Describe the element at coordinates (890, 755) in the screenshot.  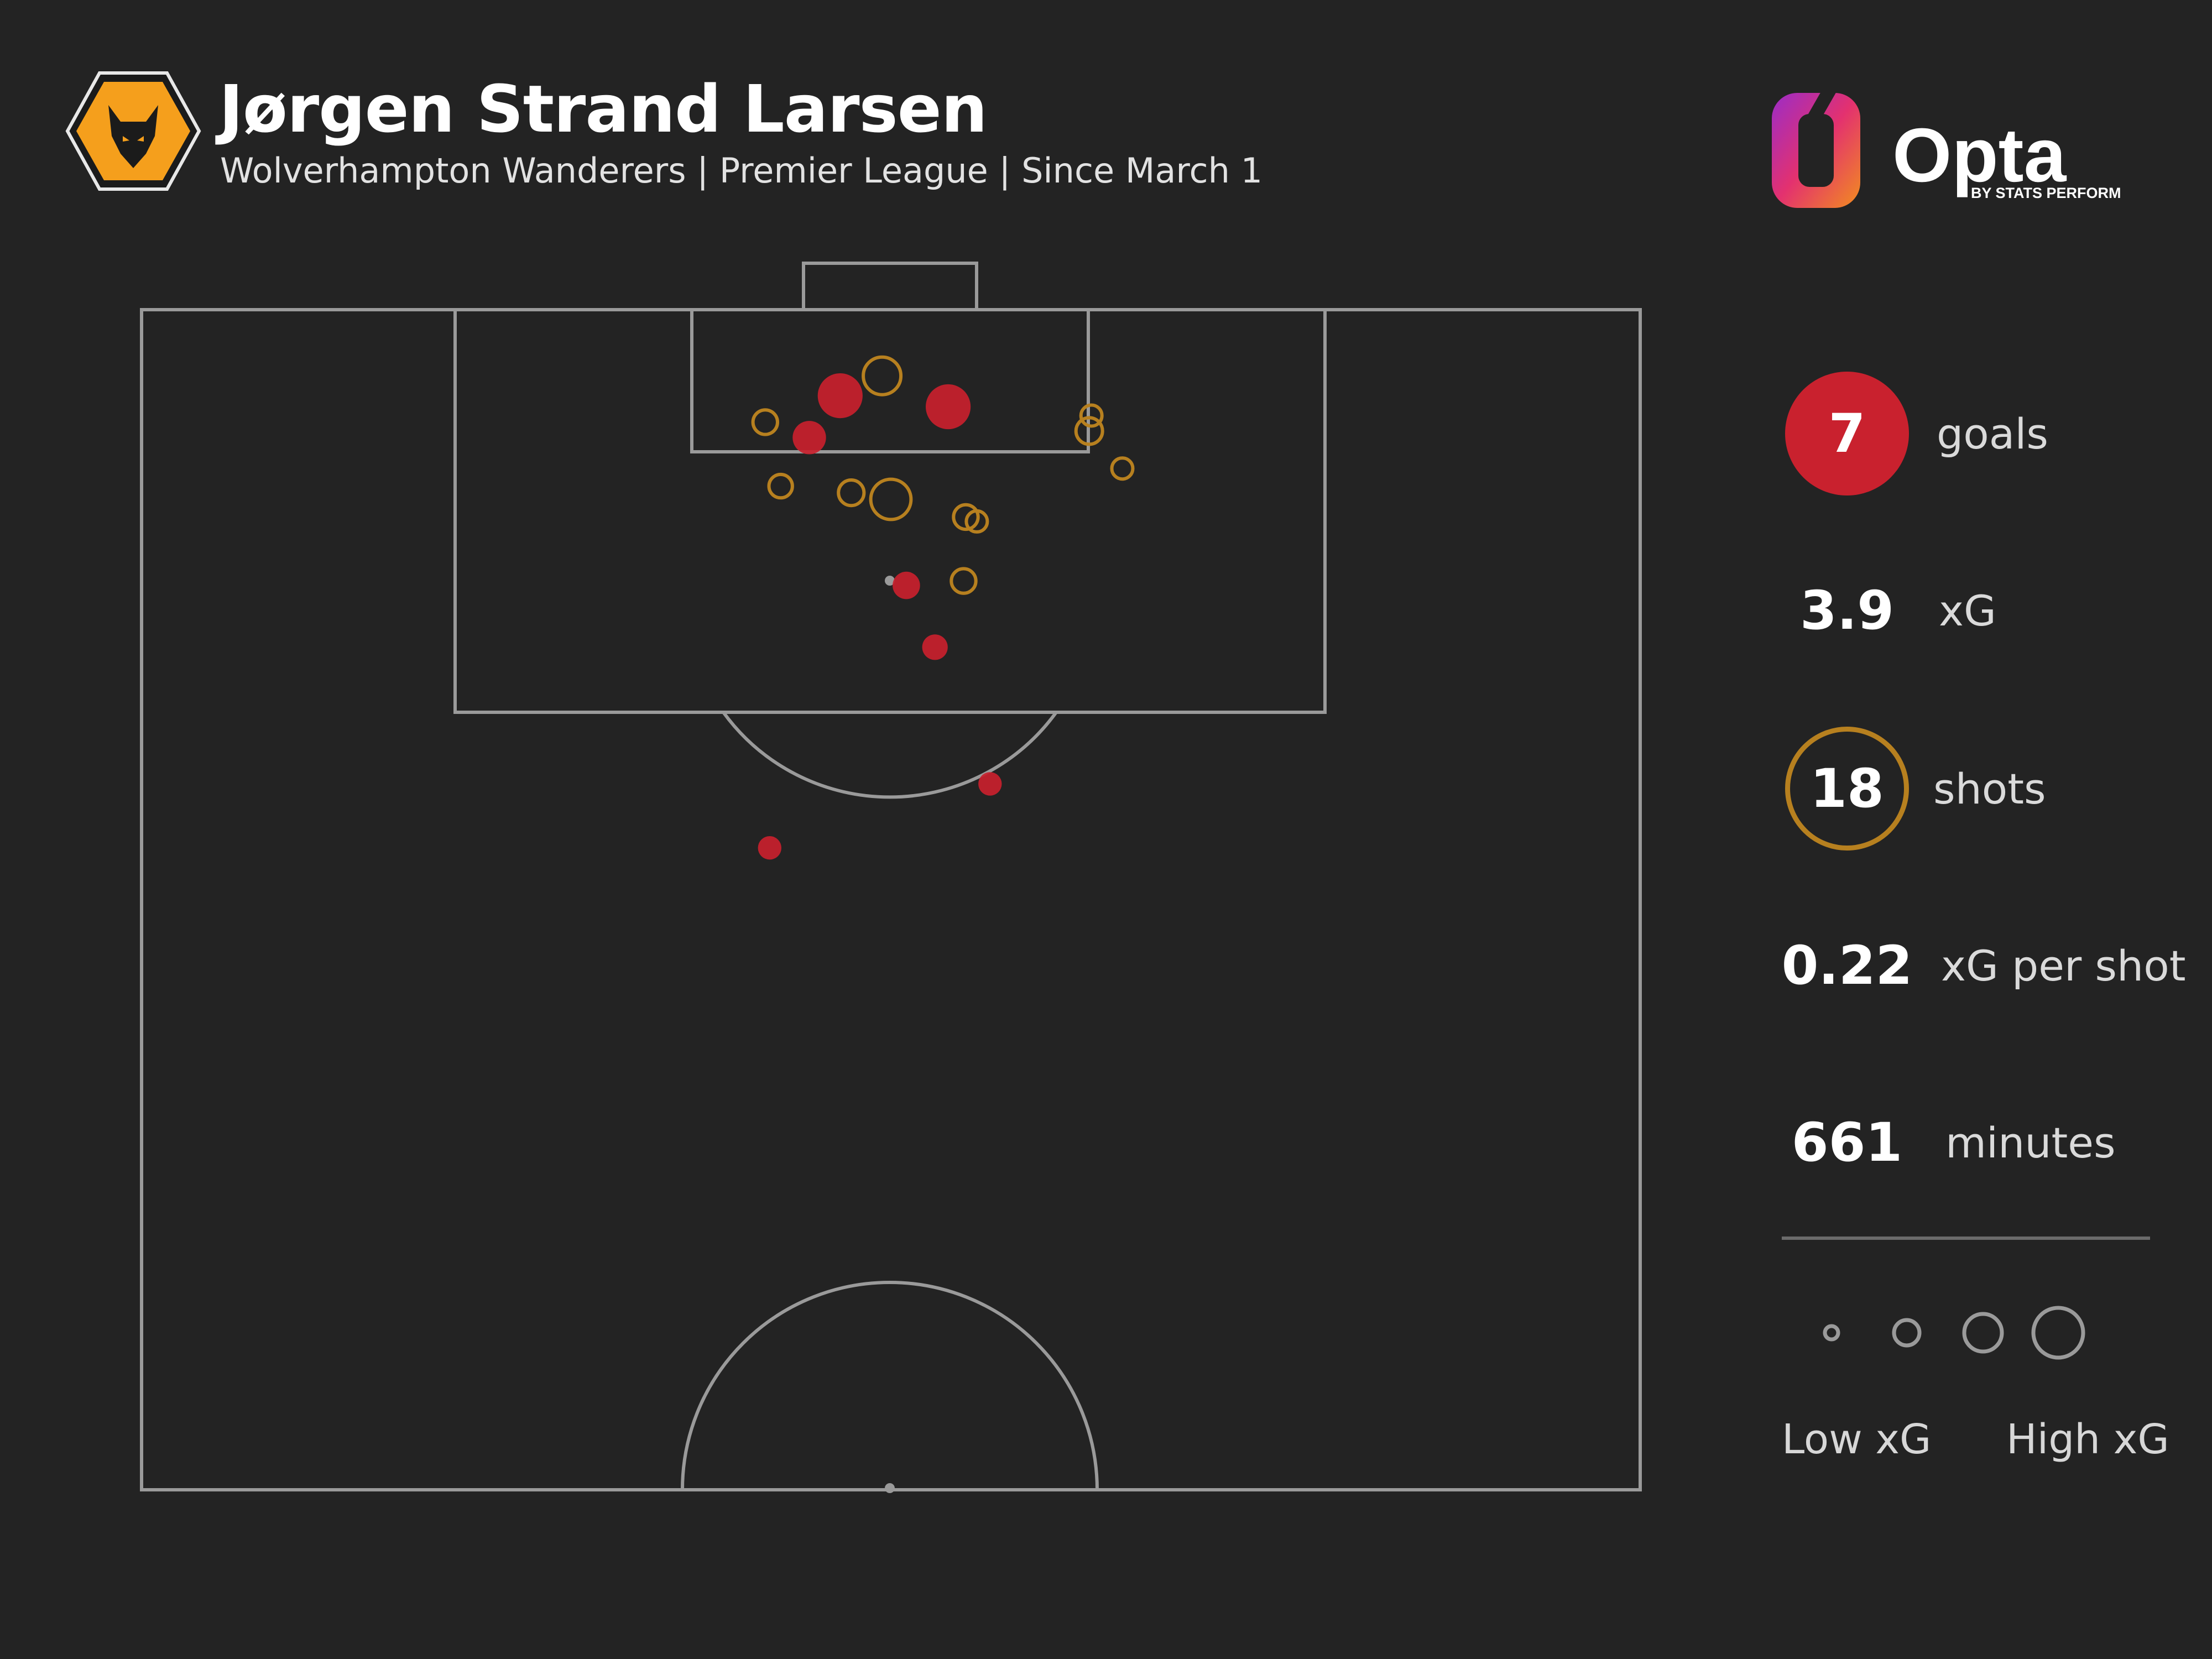
I see `penalty-arc` at that location.